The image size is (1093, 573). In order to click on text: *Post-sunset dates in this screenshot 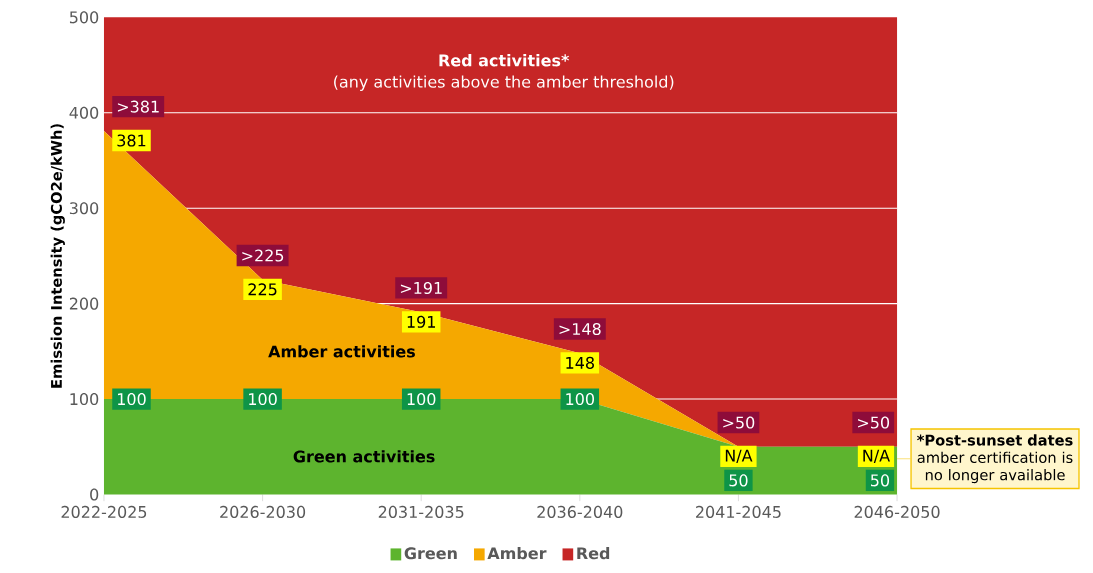, I will do `click(995, 440)`.